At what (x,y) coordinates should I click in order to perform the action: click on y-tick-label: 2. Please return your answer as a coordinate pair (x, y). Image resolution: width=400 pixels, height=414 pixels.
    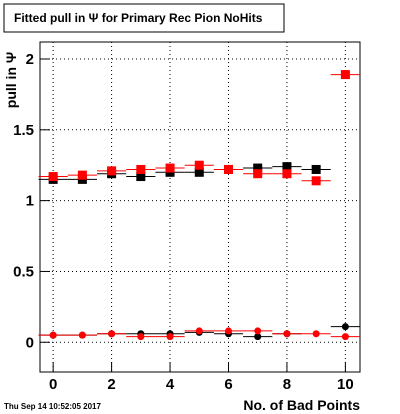
    Looking at the image, I should click on (30, 59).